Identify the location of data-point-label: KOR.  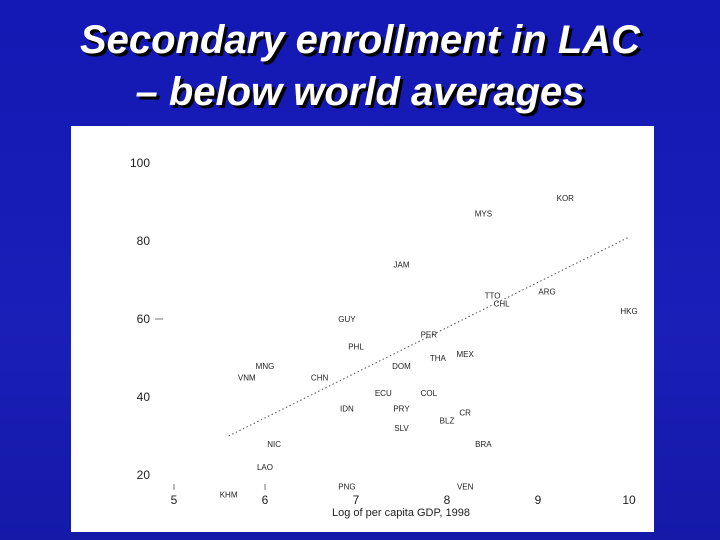
(566, 198).